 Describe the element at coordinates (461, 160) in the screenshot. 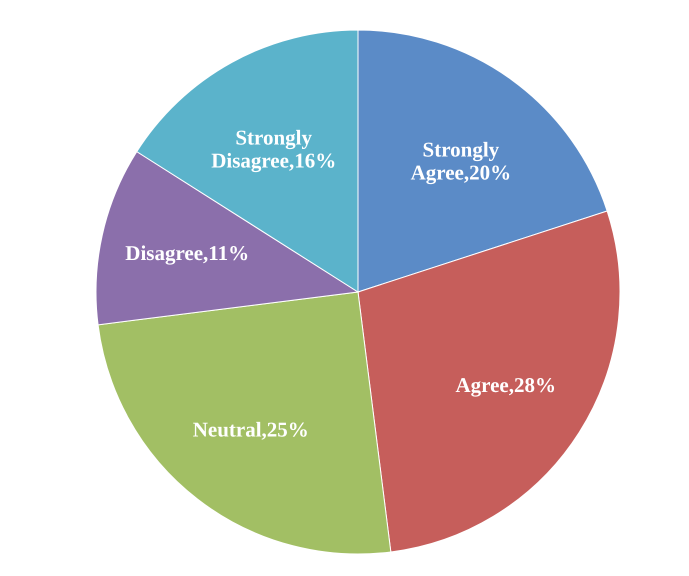

I see `slice-label: Strongly Agree,20%` at that location.